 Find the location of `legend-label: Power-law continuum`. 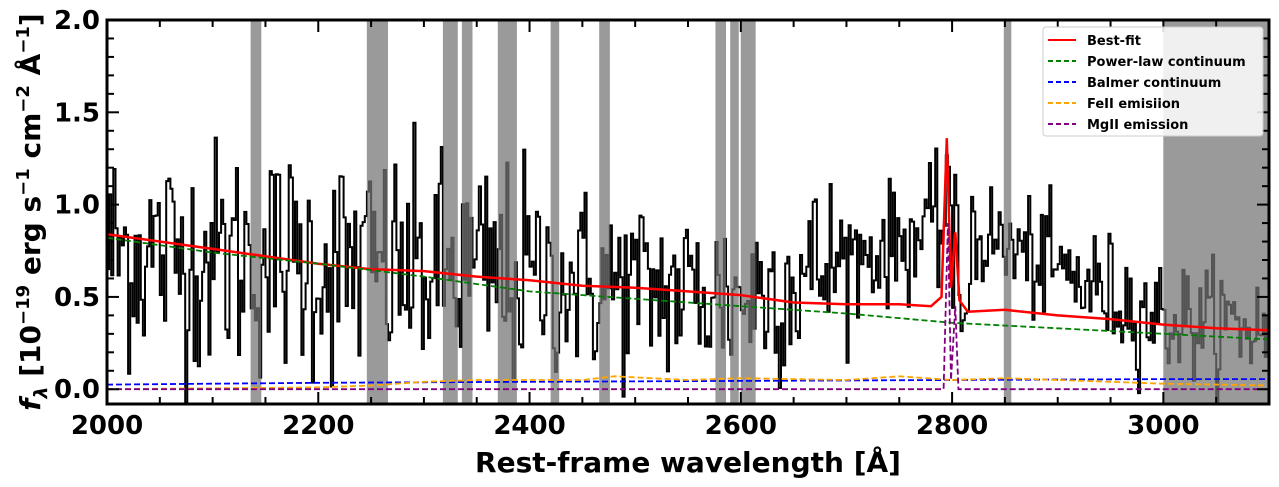

legend-label: Power-law continuum is located at coordinates (1166, 62).